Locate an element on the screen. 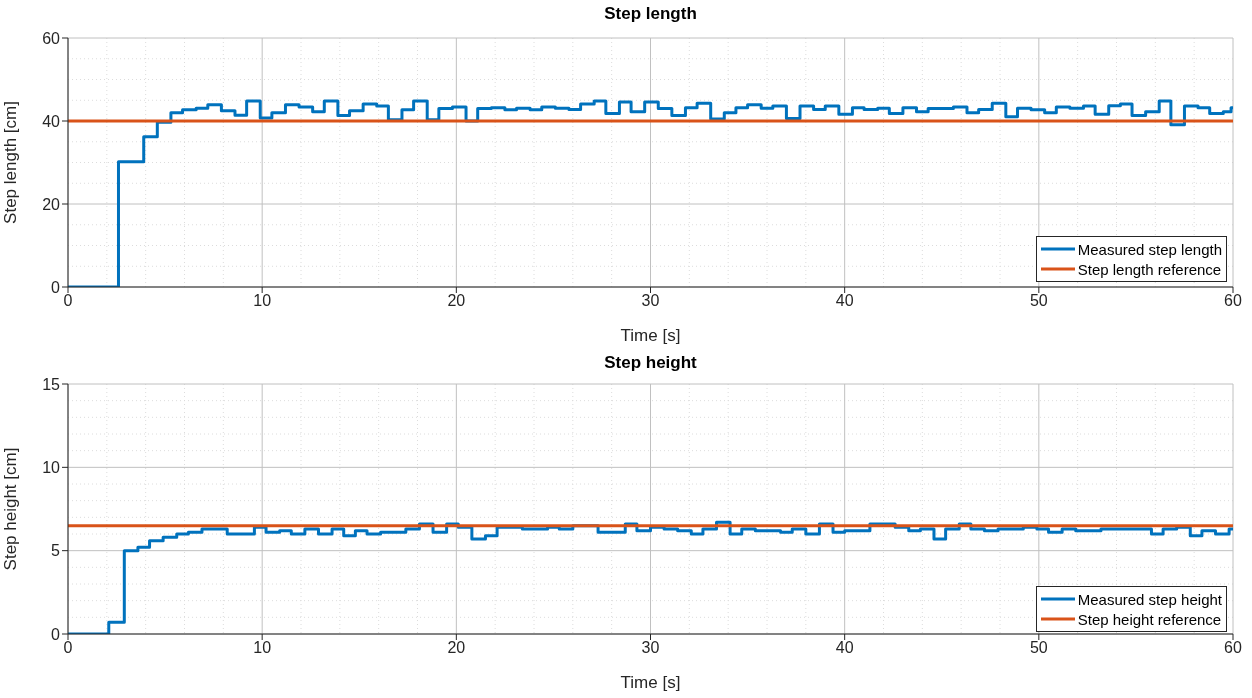 This screenshot has width=1252, height=698. y-tick-label: 15 is located at coordinates (51, 384).